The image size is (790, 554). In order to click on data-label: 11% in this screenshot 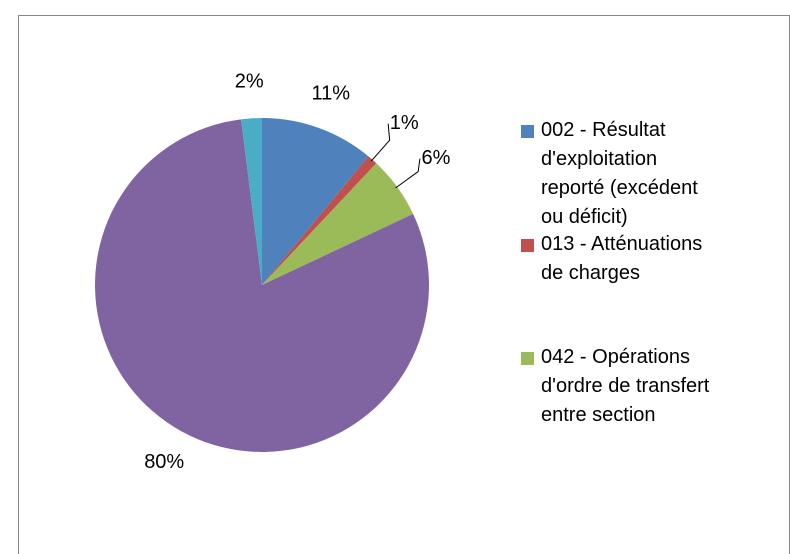, I will do `click(330, 93)`.